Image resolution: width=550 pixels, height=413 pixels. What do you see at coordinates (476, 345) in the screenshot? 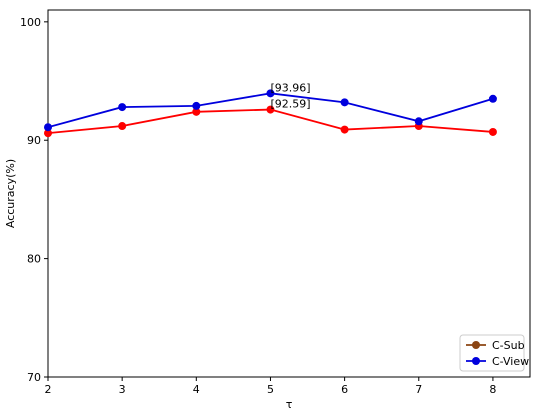
I see `legend-marker-c-sub` at bounding box center [476, 345].